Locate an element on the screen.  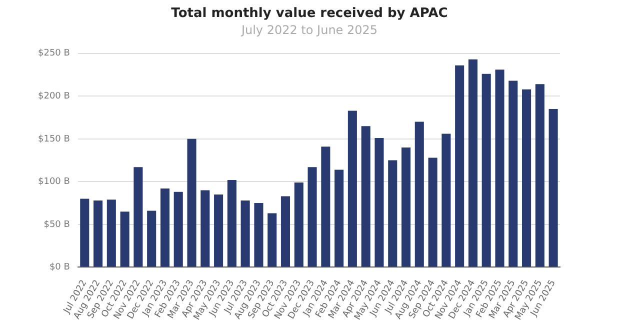
chart-subtitle: July 2022 to June 2025 is located at coordinates (309, 30).